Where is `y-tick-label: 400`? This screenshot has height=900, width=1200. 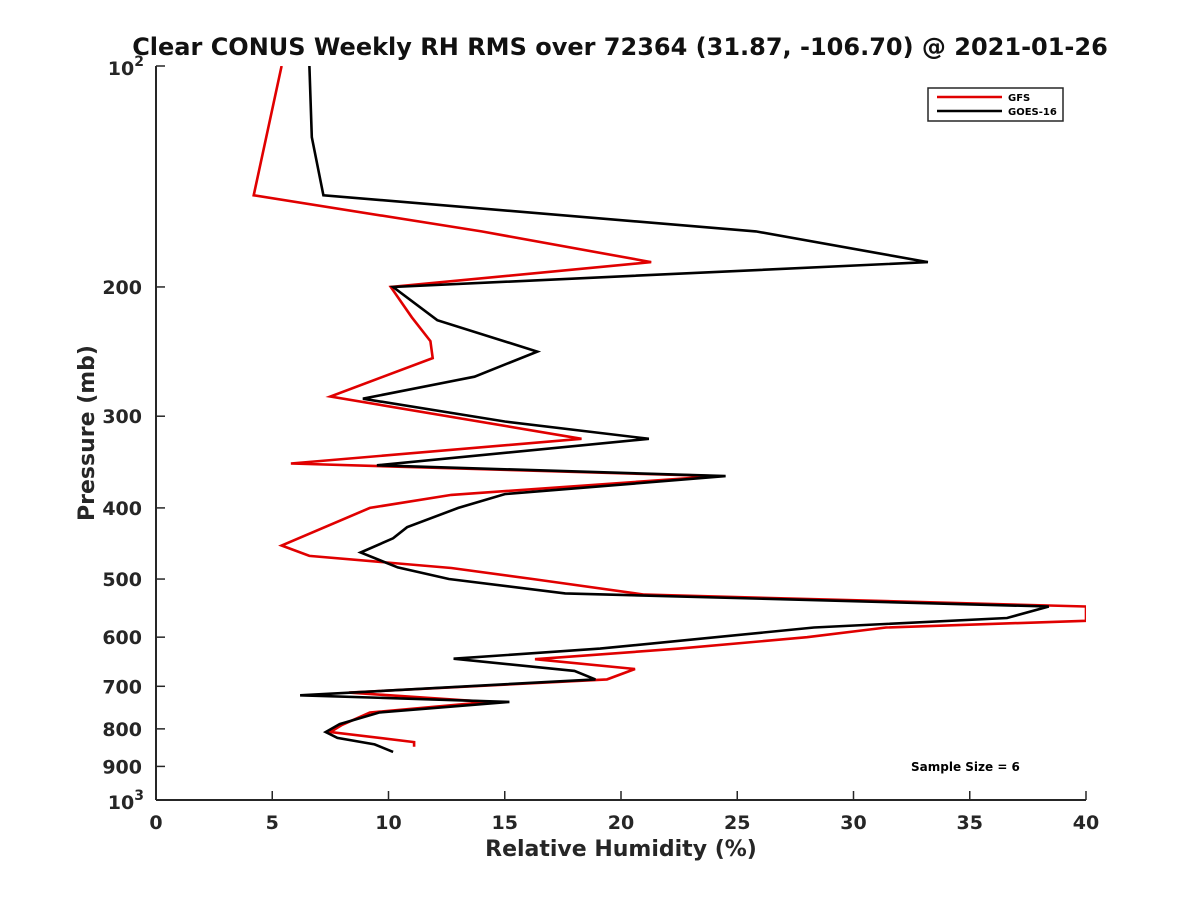 y-tick-label: 400 is located at coordinates (122, 509).